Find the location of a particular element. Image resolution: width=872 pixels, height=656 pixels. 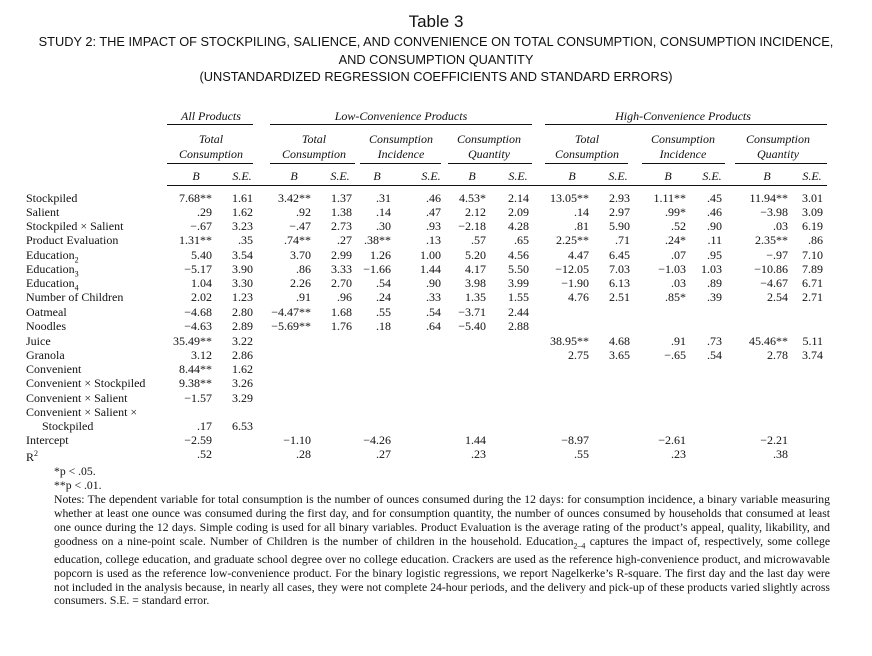

table-cell: −.67 is located at coordinates (201, 226).